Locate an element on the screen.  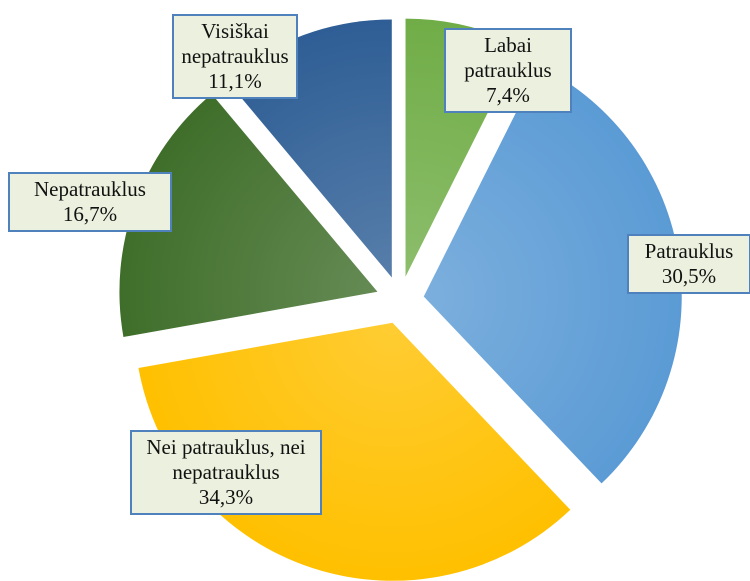
data-label: Patrauklus 30,5% is located at coordinates (688, 264).